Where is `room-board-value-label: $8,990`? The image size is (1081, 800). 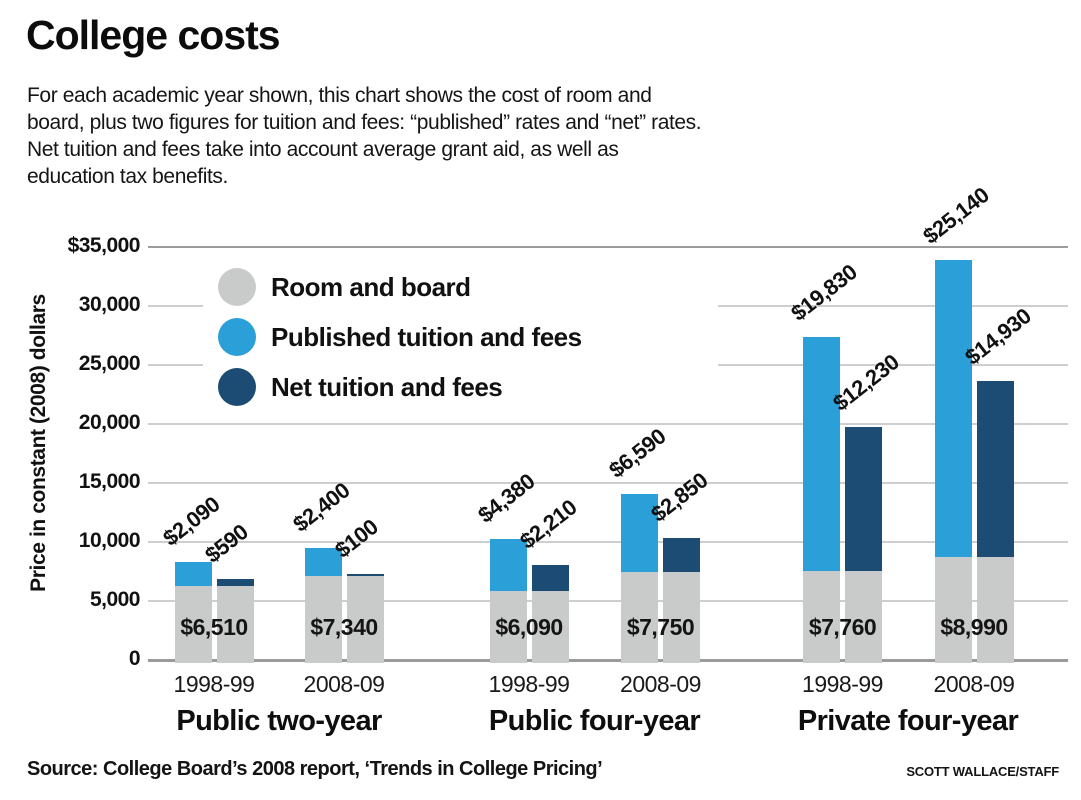 room-board-value-label: $8,990 is located at coordinates (974, 627).